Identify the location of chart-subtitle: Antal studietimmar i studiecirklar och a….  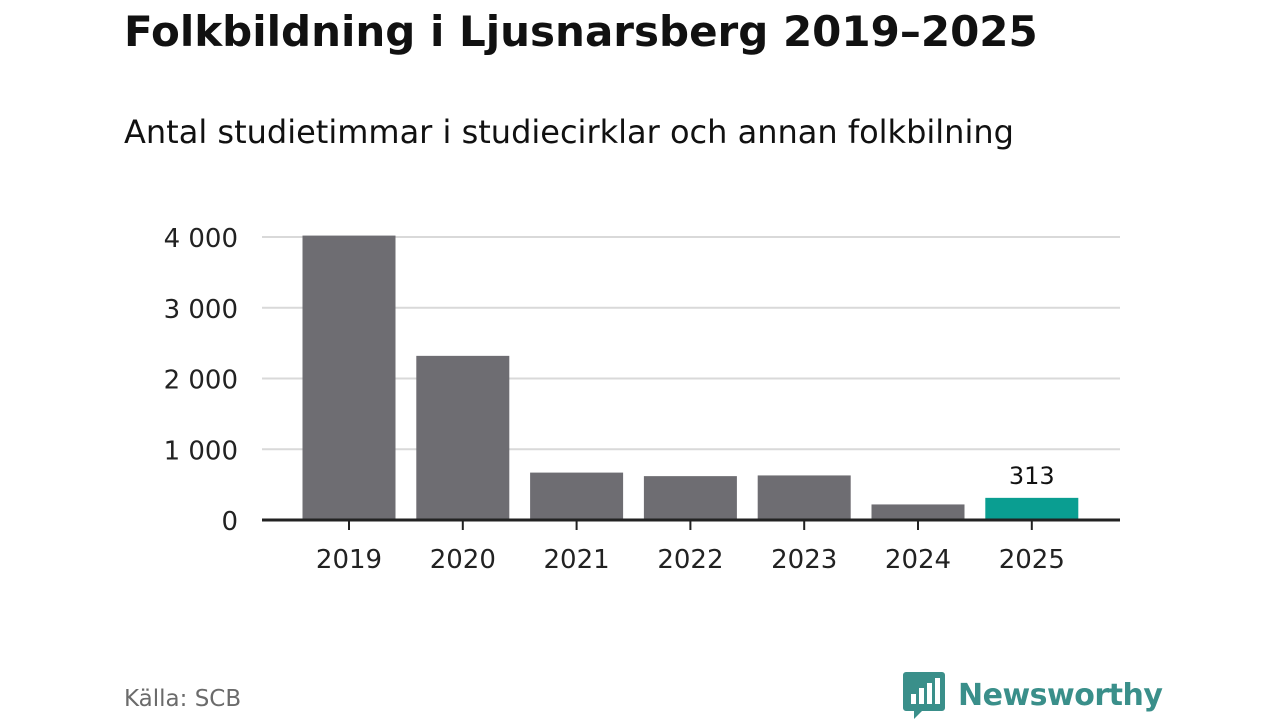
(569, 132).